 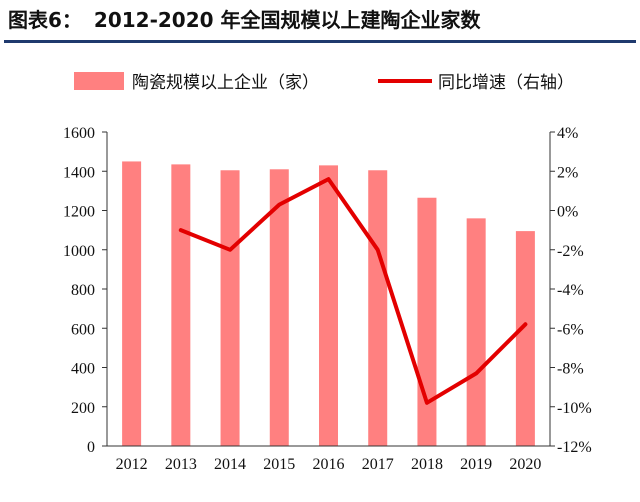 What do you see at coordinates (83, 369) in the screenshot?
I see `left-tick-label: 400` at bounding box center [83, 369].